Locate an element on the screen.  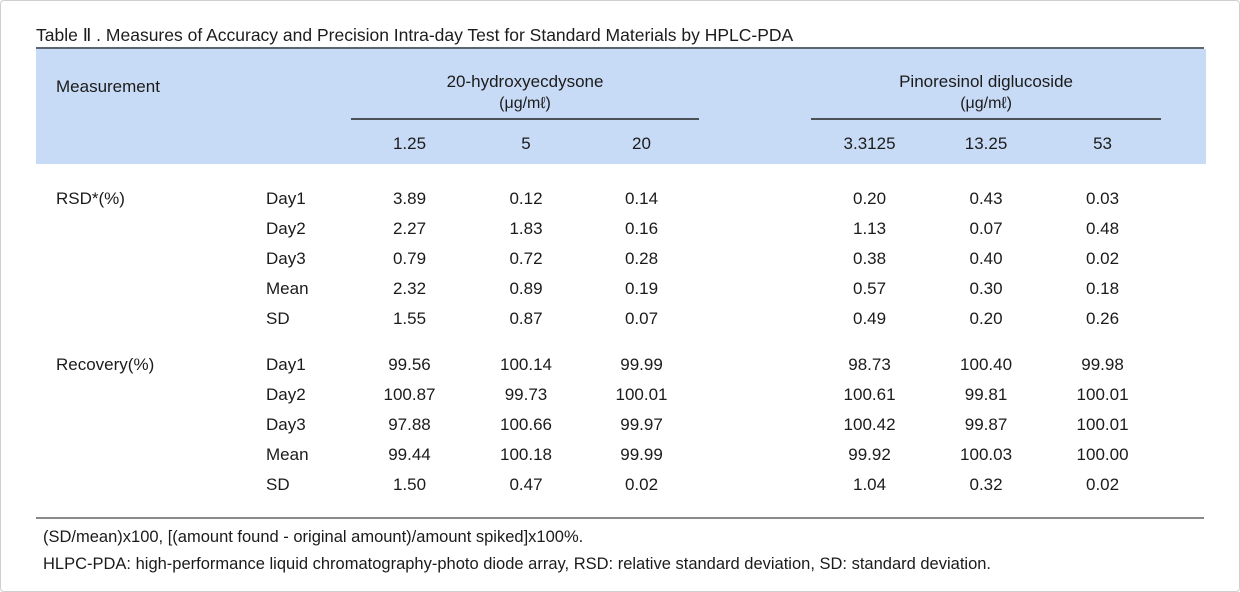
value-cell: 100.87 is located at coordinates (409, 394).